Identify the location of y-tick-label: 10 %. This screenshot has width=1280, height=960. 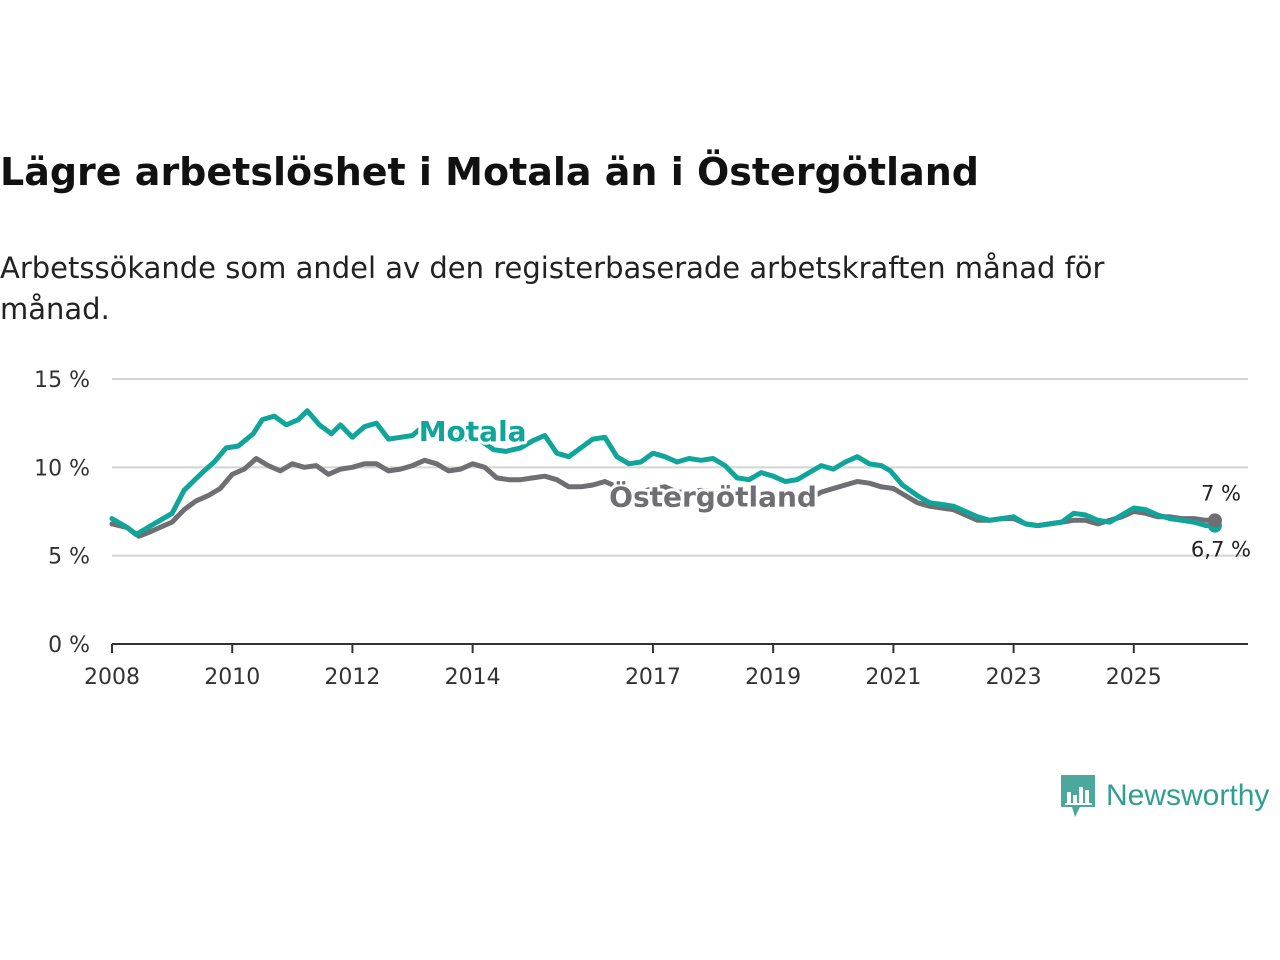
(62, 468).